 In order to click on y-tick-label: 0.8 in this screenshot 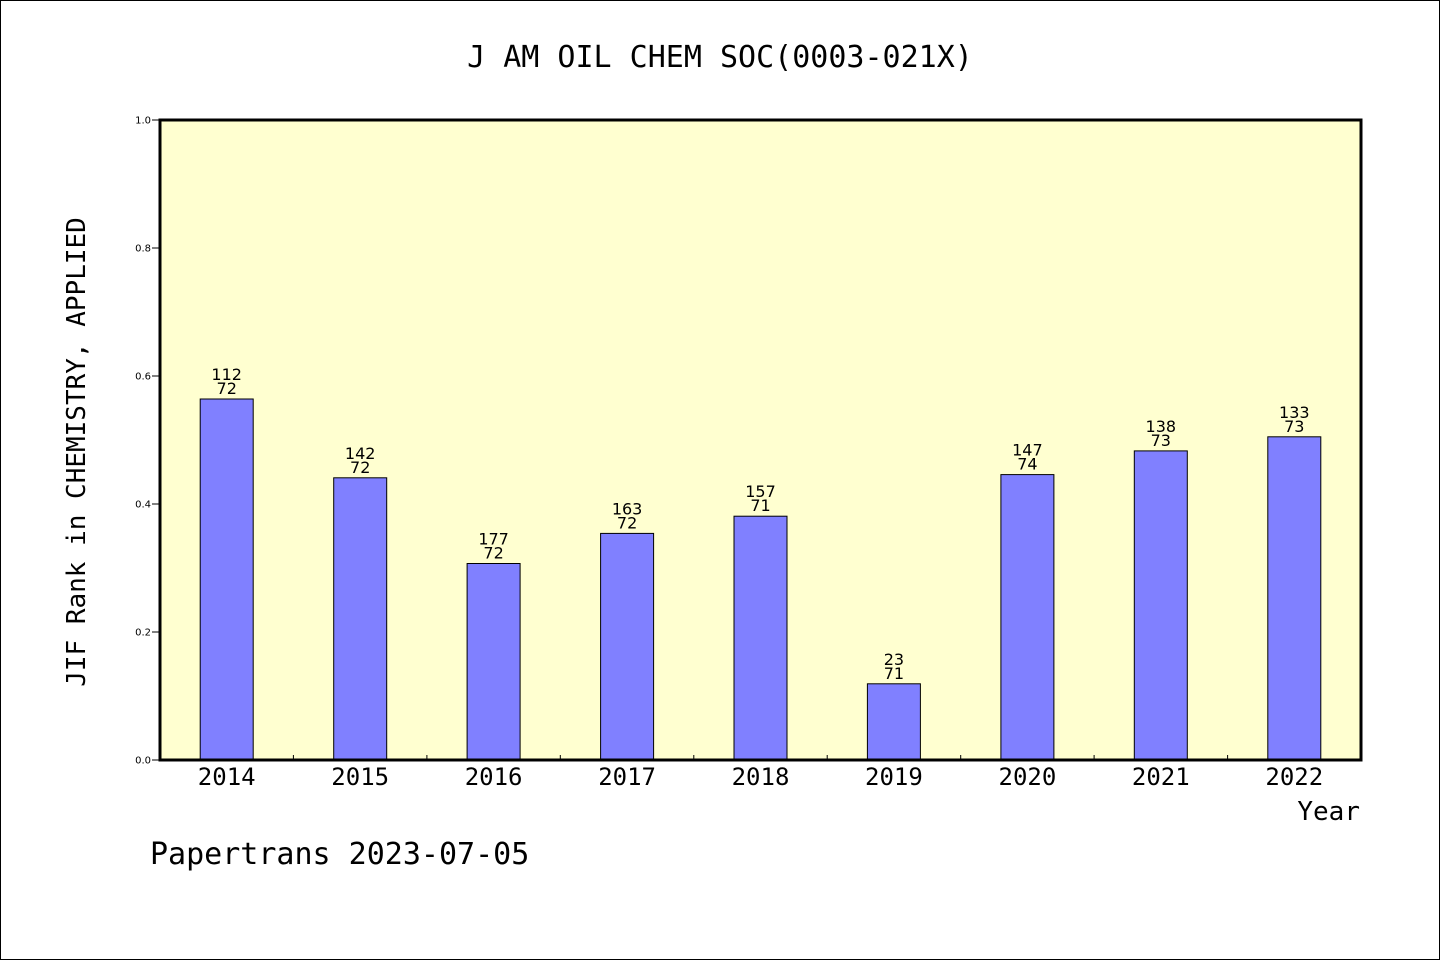, I will do `click(143, 249)`.